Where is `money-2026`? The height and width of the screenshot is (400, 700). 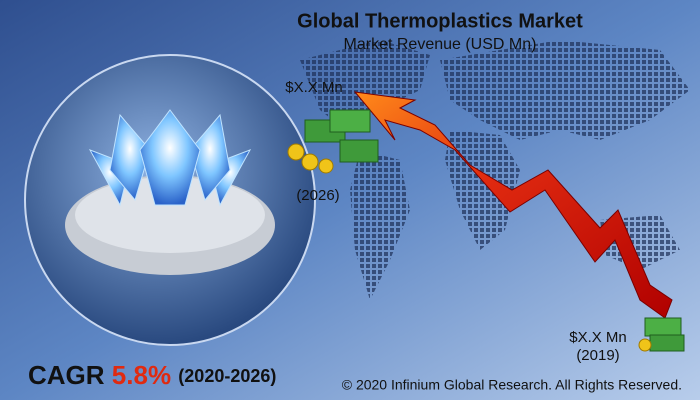
money-2026 is located at coordinates (333, 141).